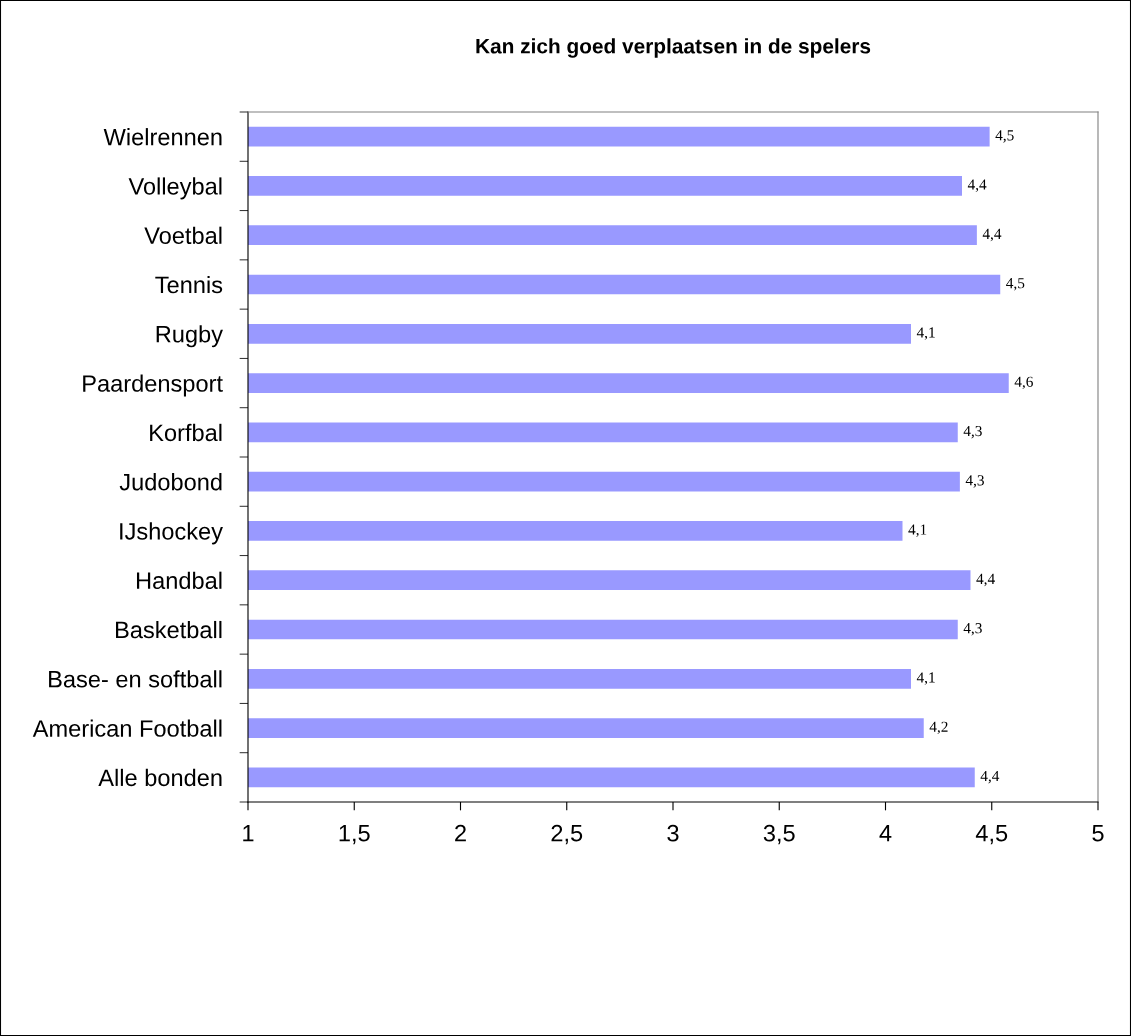 The image size is (1131, 1036). Describe the element at coordinates (170, 482) in the screenshot. I see `y-tick-label: Judobond` at that location.